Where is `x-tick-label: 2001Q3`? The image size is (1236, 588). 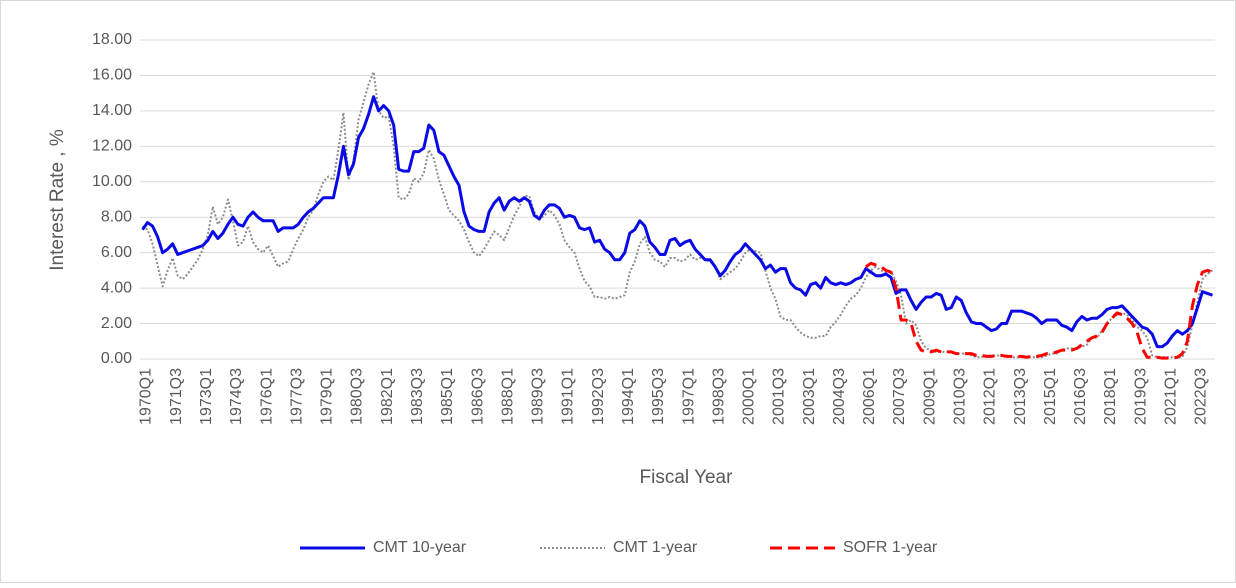
x-tick-label: 2001Q3 is located at coordinates (779, 396).